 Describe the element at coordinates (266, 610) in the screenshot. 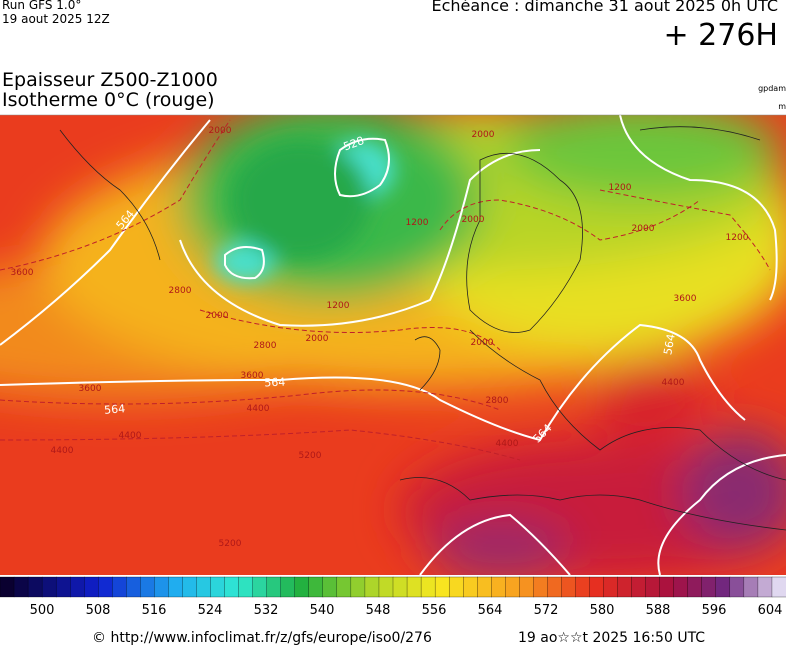

I see `colorbar-label: 532` at that location.